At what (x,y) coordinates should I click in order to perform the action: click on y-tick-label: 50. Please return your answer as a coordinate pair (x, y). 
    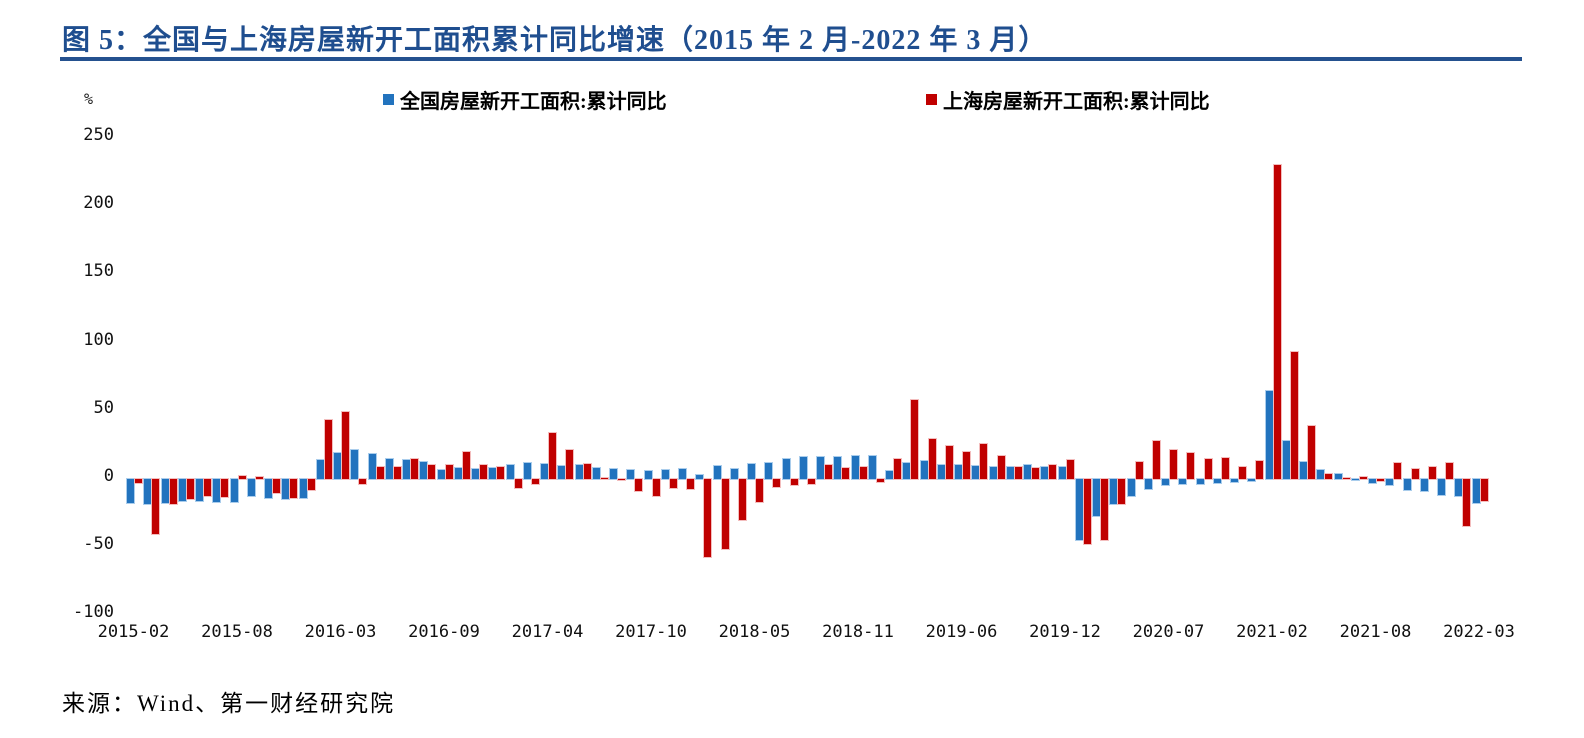
    Looking at the image, I should click on (103, 407).